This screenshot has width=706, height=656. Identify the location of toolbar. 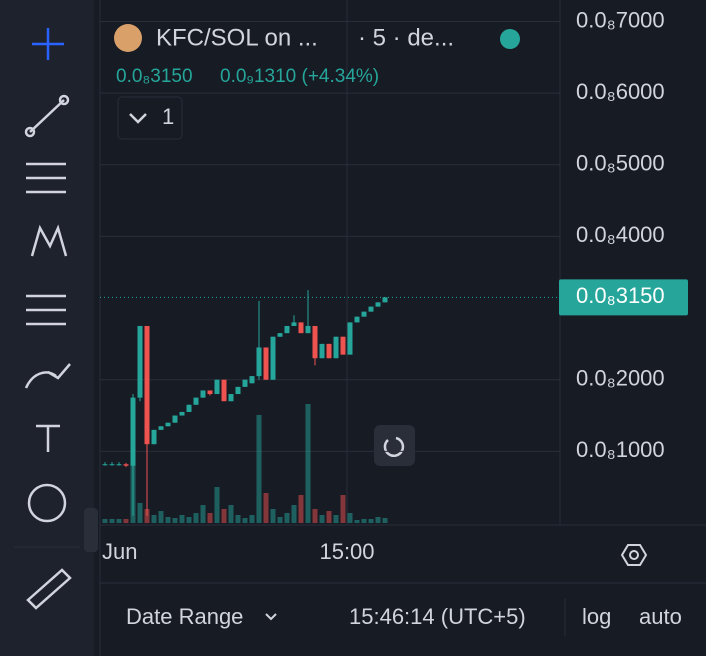
(47, 328).